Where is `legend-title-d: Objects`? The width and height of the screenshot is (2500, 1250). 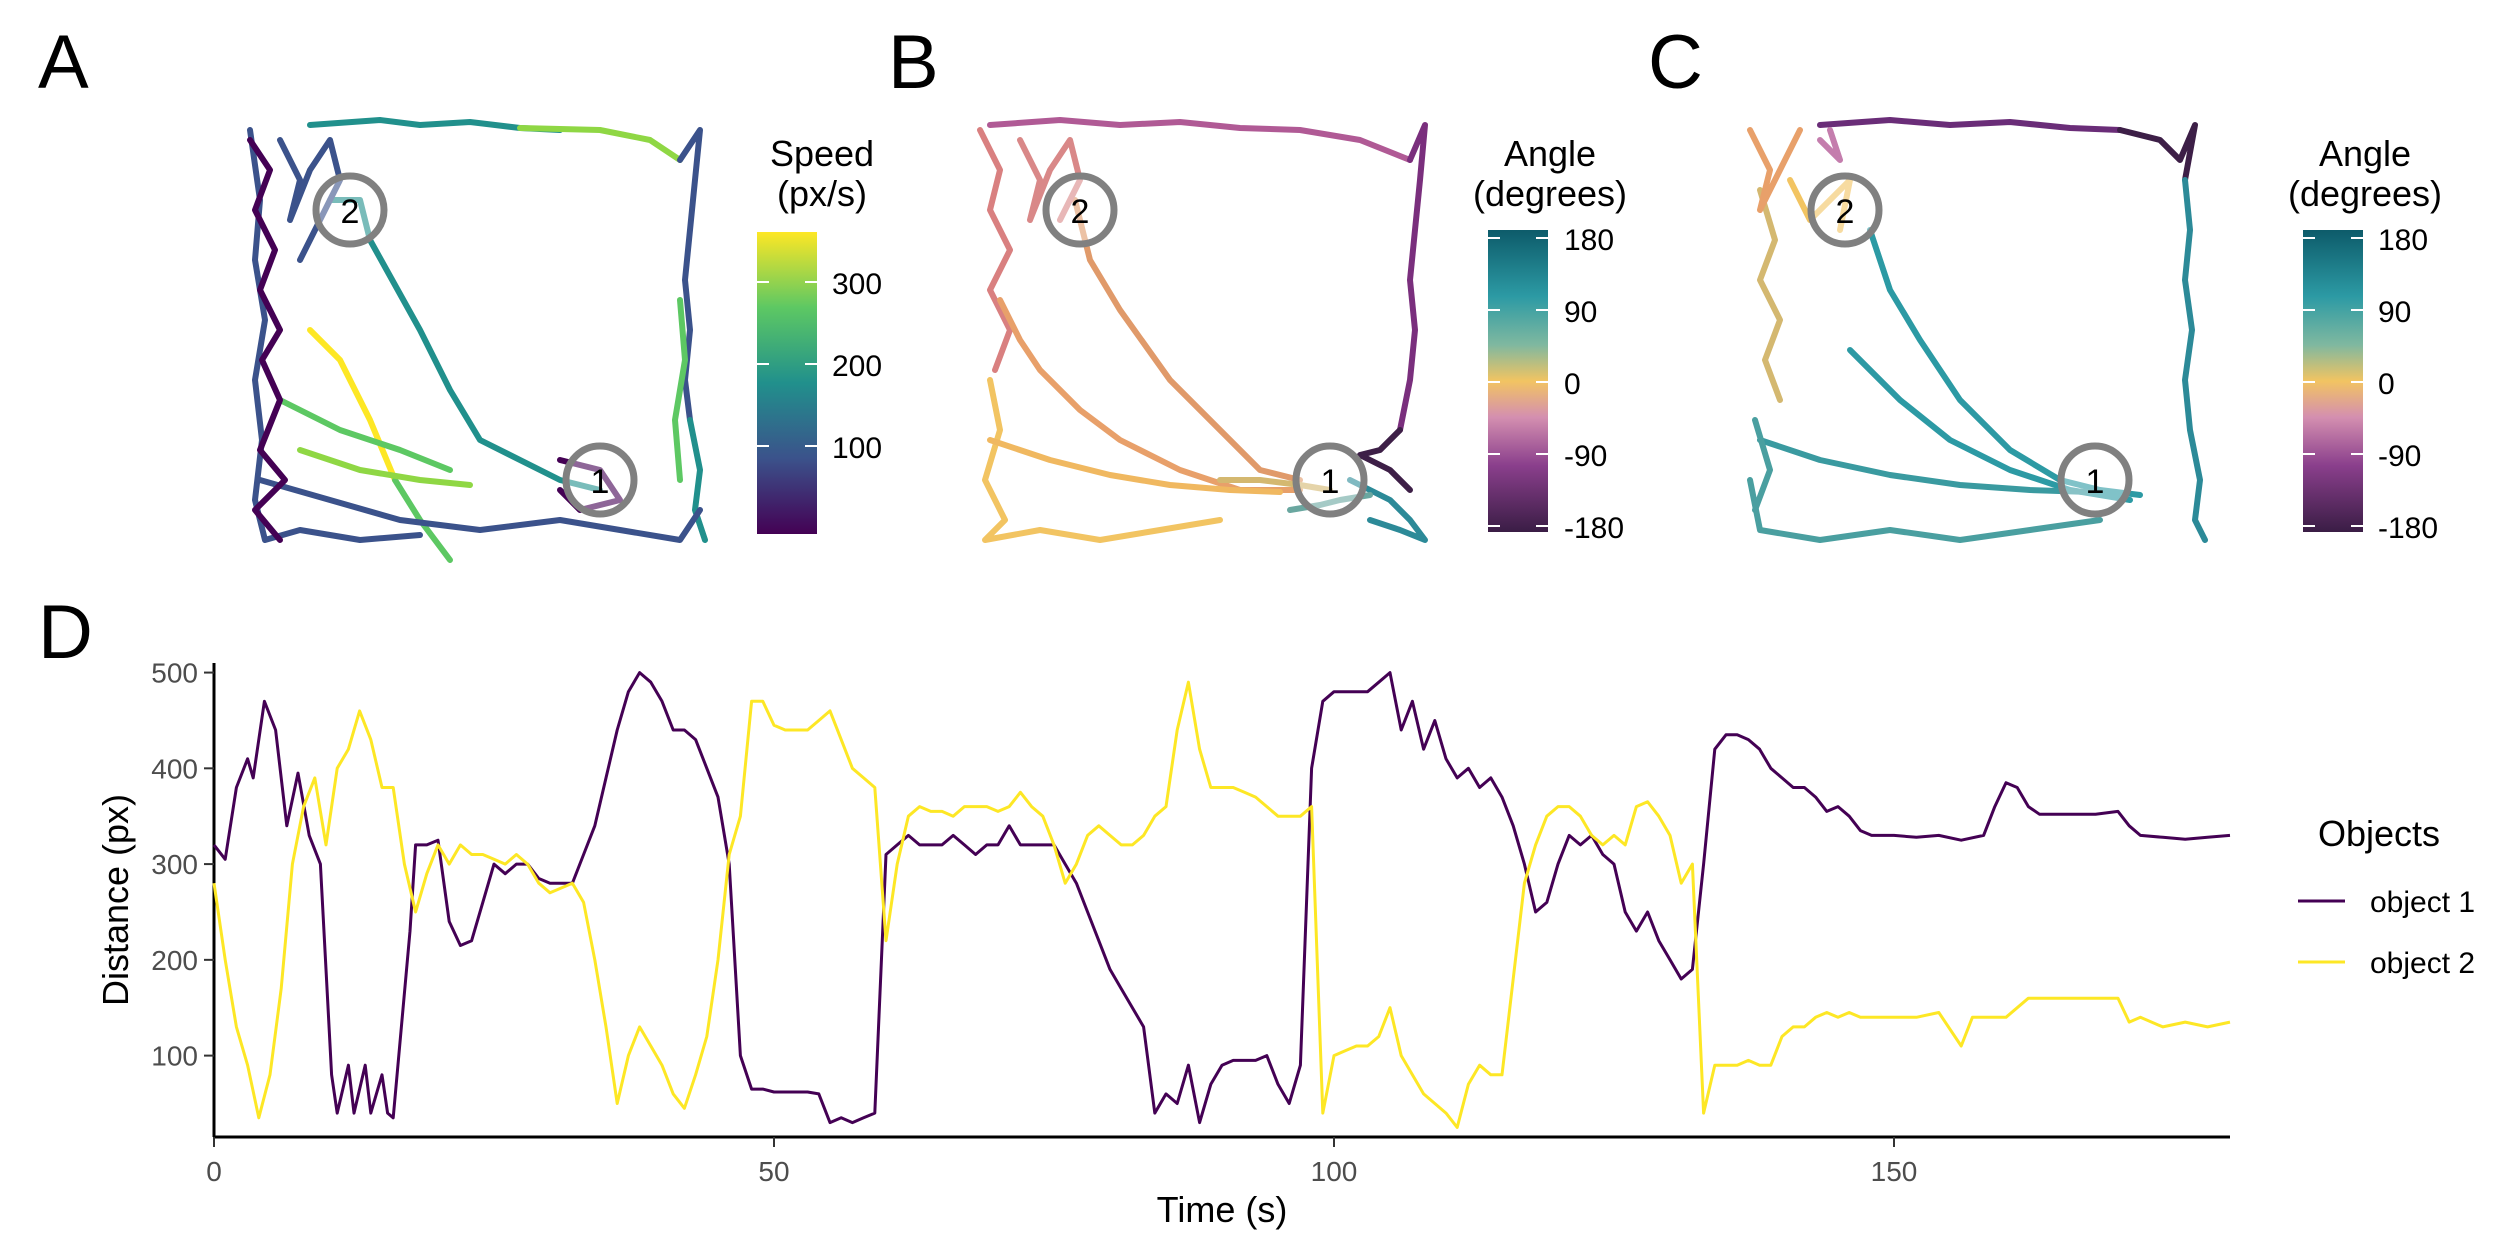
legend-title-d: Objects is located at coordinates (2379, 833).